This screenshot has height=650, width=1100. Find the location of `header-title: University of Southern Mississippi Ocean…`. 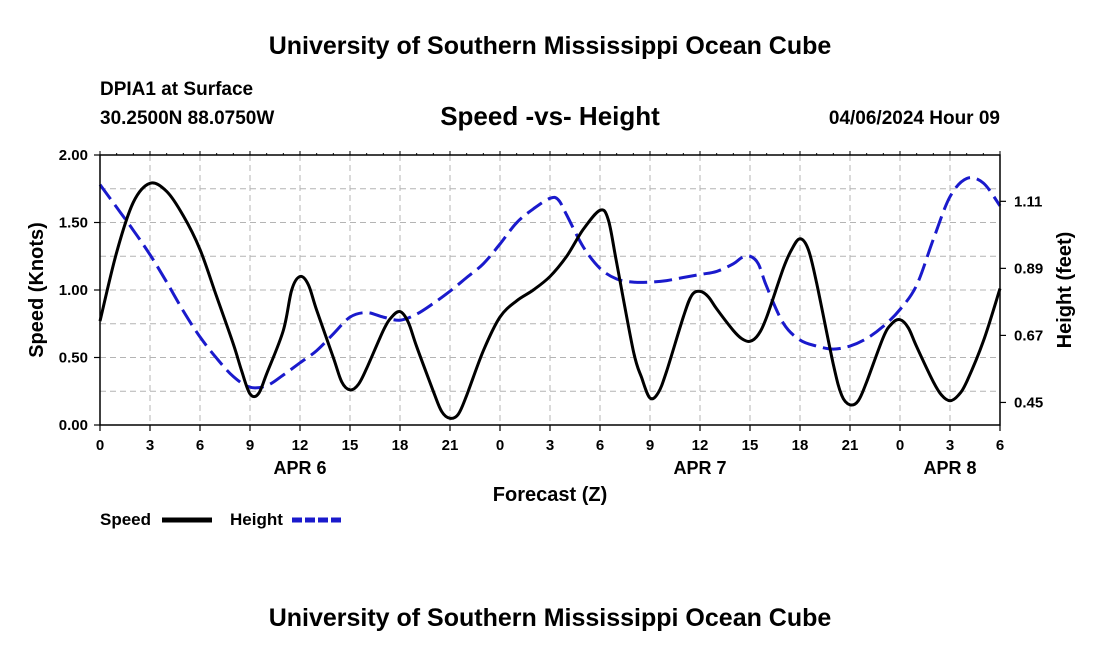

header-title: University of Southern Mississippi Ocean… is located at coordinates (550, 46).